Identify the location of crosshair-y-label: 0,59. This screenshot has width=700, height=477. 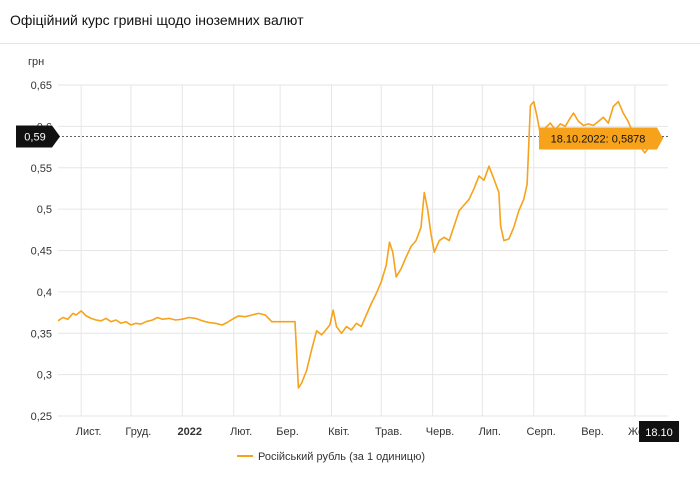
(34, 137).